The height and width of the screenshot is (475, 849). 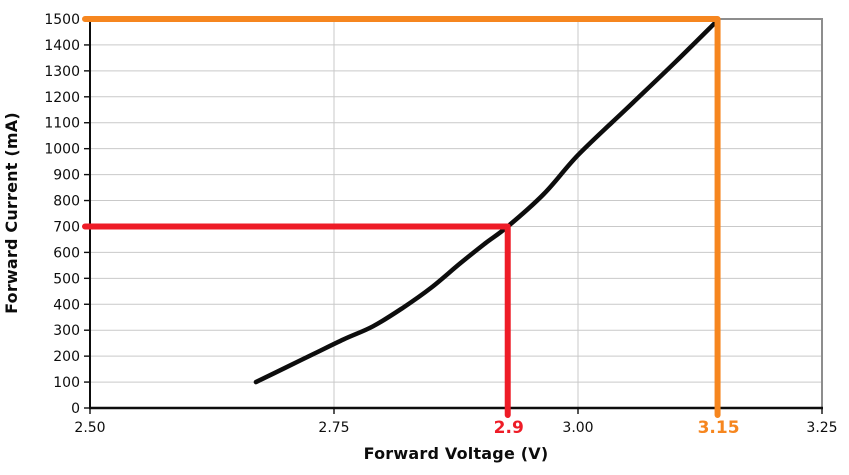 What do you see at coordinates (66, 176) in the screenshot?
I see `y-tick-label: 900` at bounding box center [66, 176].